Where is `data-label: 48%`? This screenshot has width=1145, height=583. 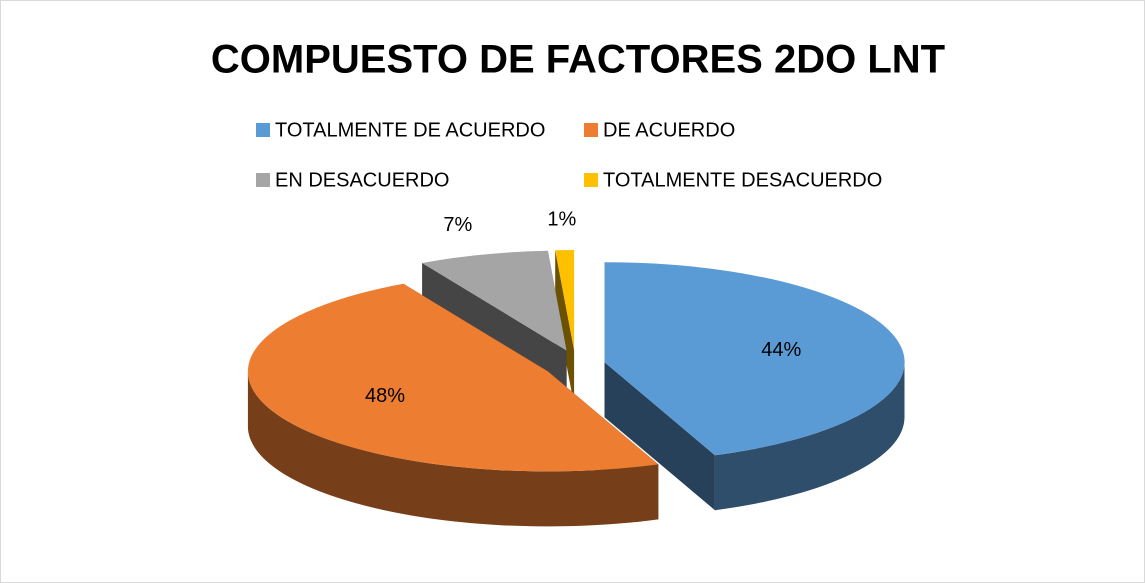
data-label: 48% is located at coordinates (385, 396).